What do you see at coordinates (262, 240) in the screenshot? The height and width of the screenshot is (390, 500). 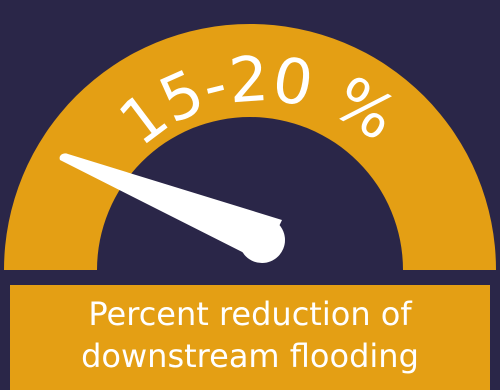 I see `needle-hub` at bounding box center [262, 240].